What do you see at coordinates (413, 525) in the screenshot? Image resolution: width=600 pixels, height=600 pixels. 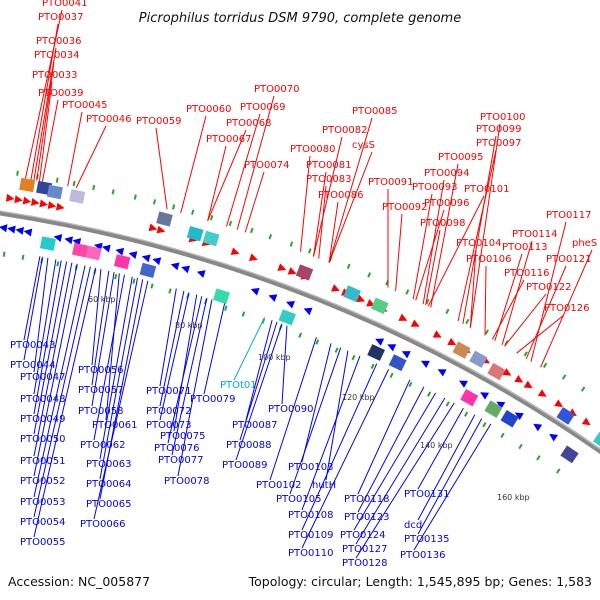 I see `gene-label: dcd` at bounding box center [413, 525].